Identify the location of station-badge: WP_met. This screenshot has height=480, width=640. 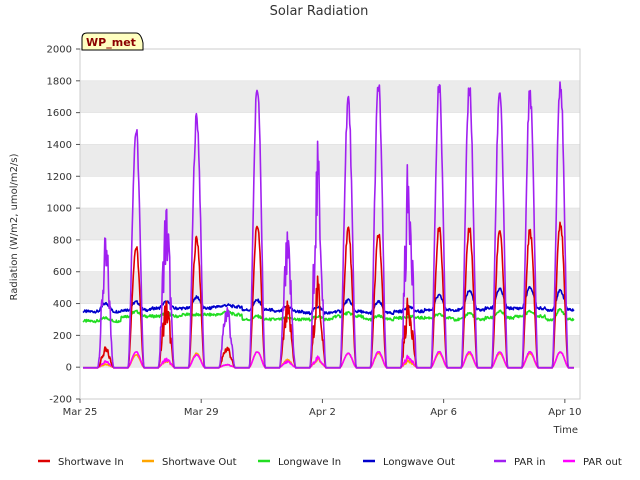
(112, 41).